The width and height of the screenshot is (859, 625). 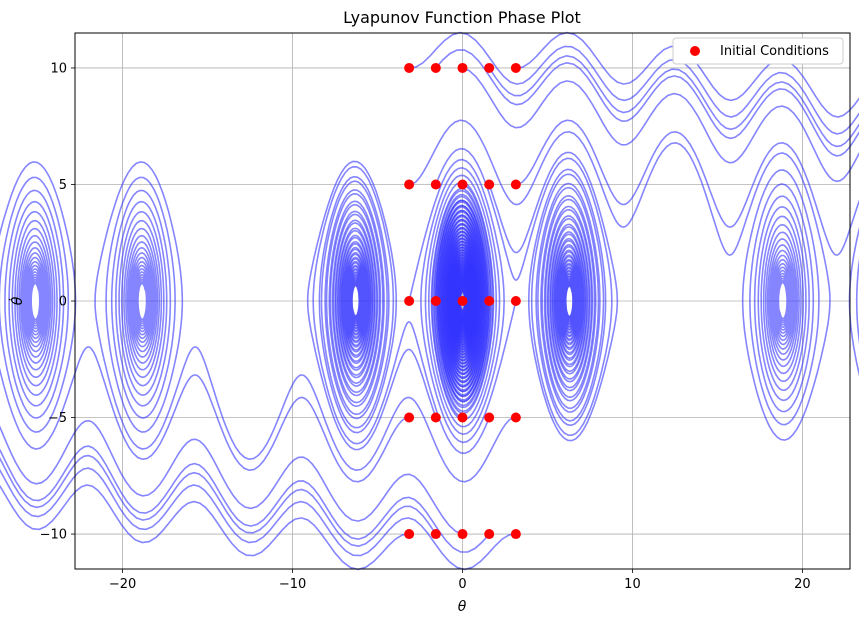 I want to click on x-axis-label: θ, so click(x=462, y=607).